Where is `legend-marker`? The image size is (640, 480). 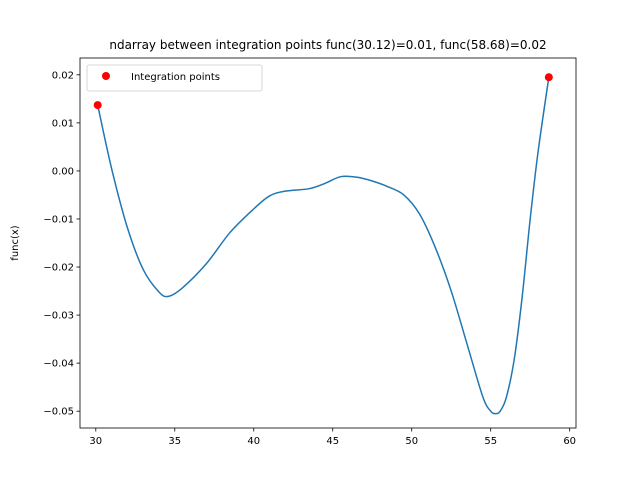
legend-marker is located at coordinates (106, 76).